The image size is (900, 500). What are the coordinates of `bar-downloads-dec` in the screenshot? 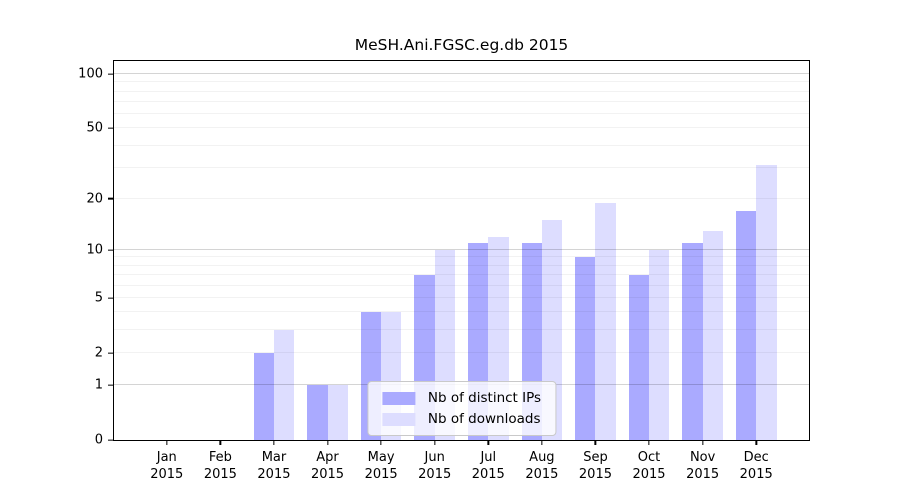 It's located at (766, 302).